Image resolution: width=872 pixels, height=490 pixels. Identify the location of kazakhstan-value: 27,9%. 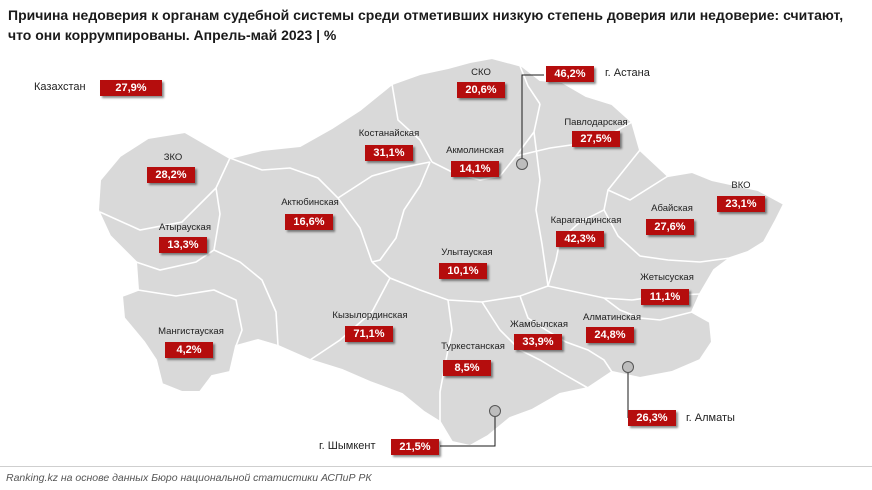
(131, 88).